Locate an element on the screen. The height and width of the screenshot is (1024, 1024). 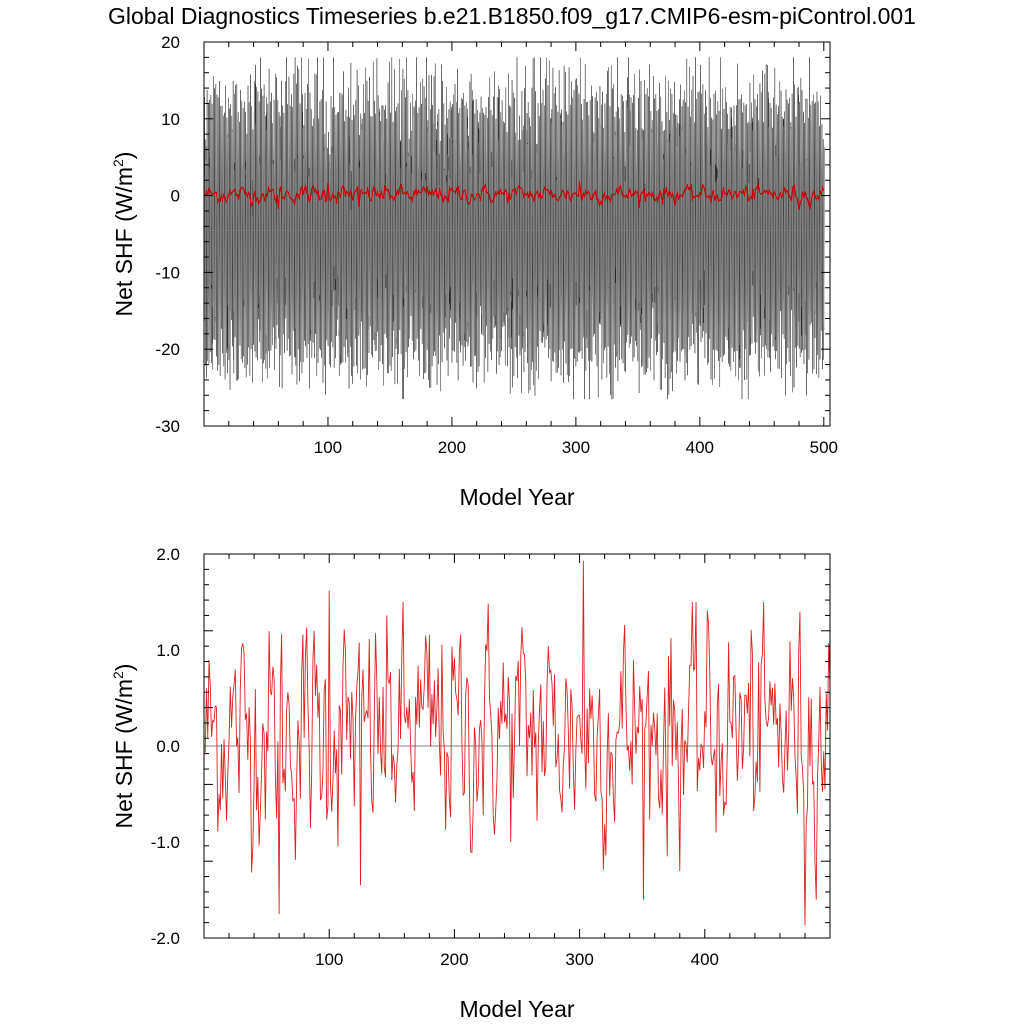
top-panel-y-axis-title: Net SHF (W/m2) is located at coordinates (123, 234).